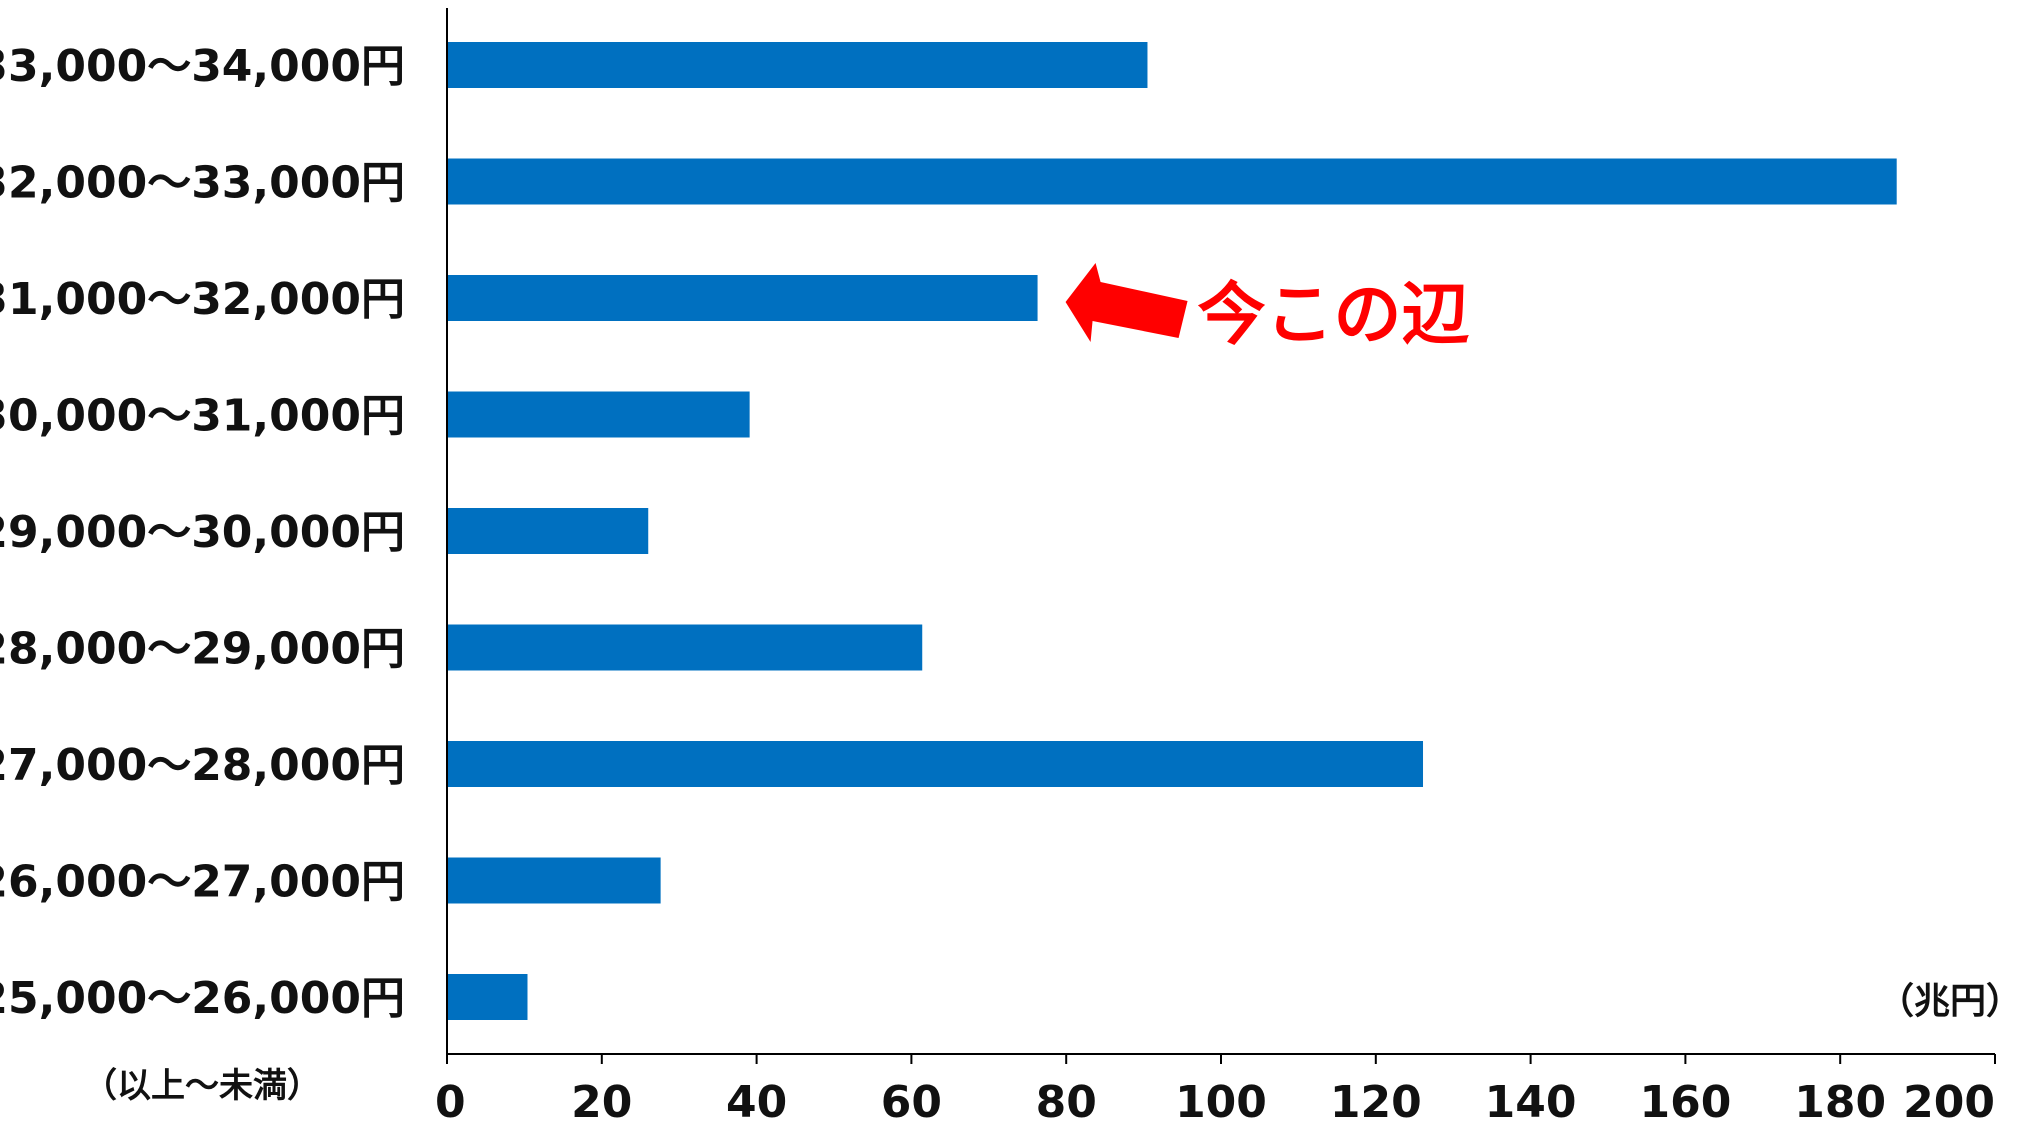 The width and height of the screenshot is (2039, 1126). I want to click on category-label: 32,000～33,000円, so click(202, 183).